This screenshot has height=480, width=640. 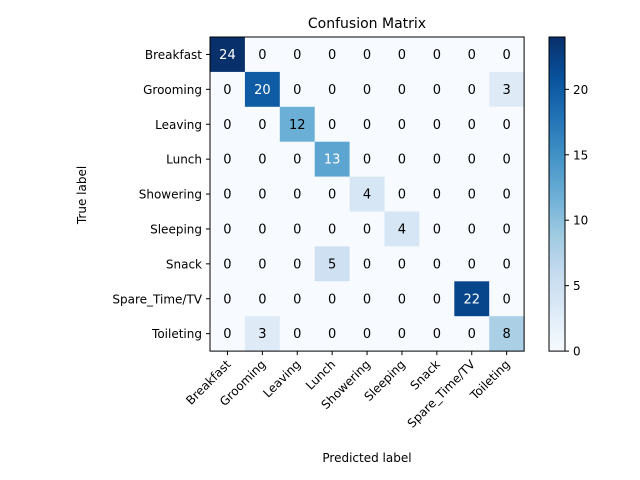 What do you see at coordinates (82, 195) in the screenshot?
I see `y-axis-label: True label` at bounding box center [82, 195].